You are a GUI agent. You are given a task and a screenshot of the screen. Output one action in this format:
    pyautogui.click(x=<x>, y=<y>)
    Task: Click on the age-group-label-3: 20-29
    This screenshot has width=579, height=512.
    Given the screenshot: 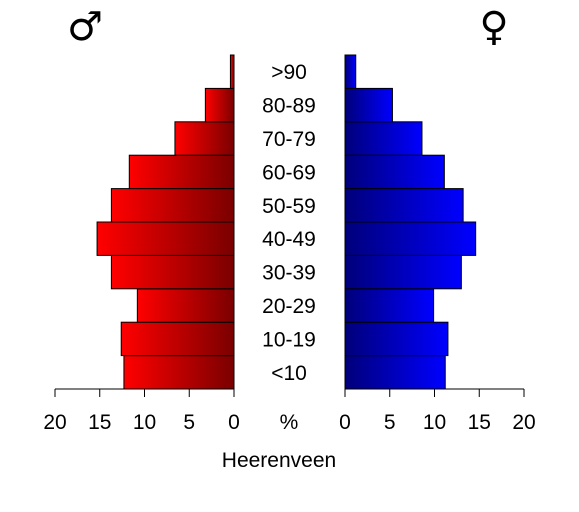 What is the action you would take?
    pyautogui.click(x=289, y=306)
    